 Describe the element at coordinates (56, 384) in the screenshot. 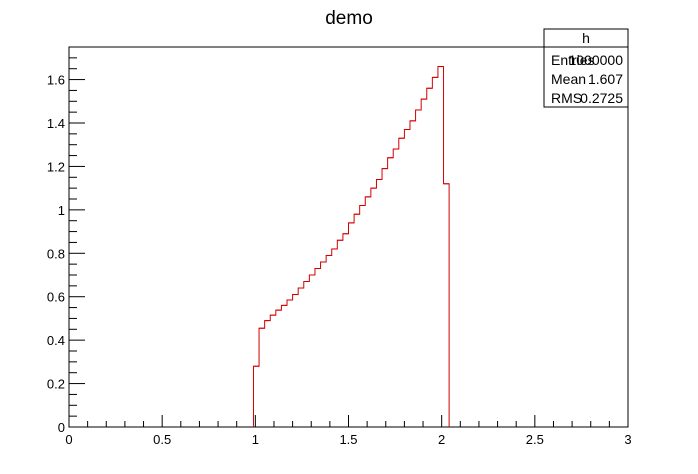

I see `y-tick-label: 0.2` at that location.